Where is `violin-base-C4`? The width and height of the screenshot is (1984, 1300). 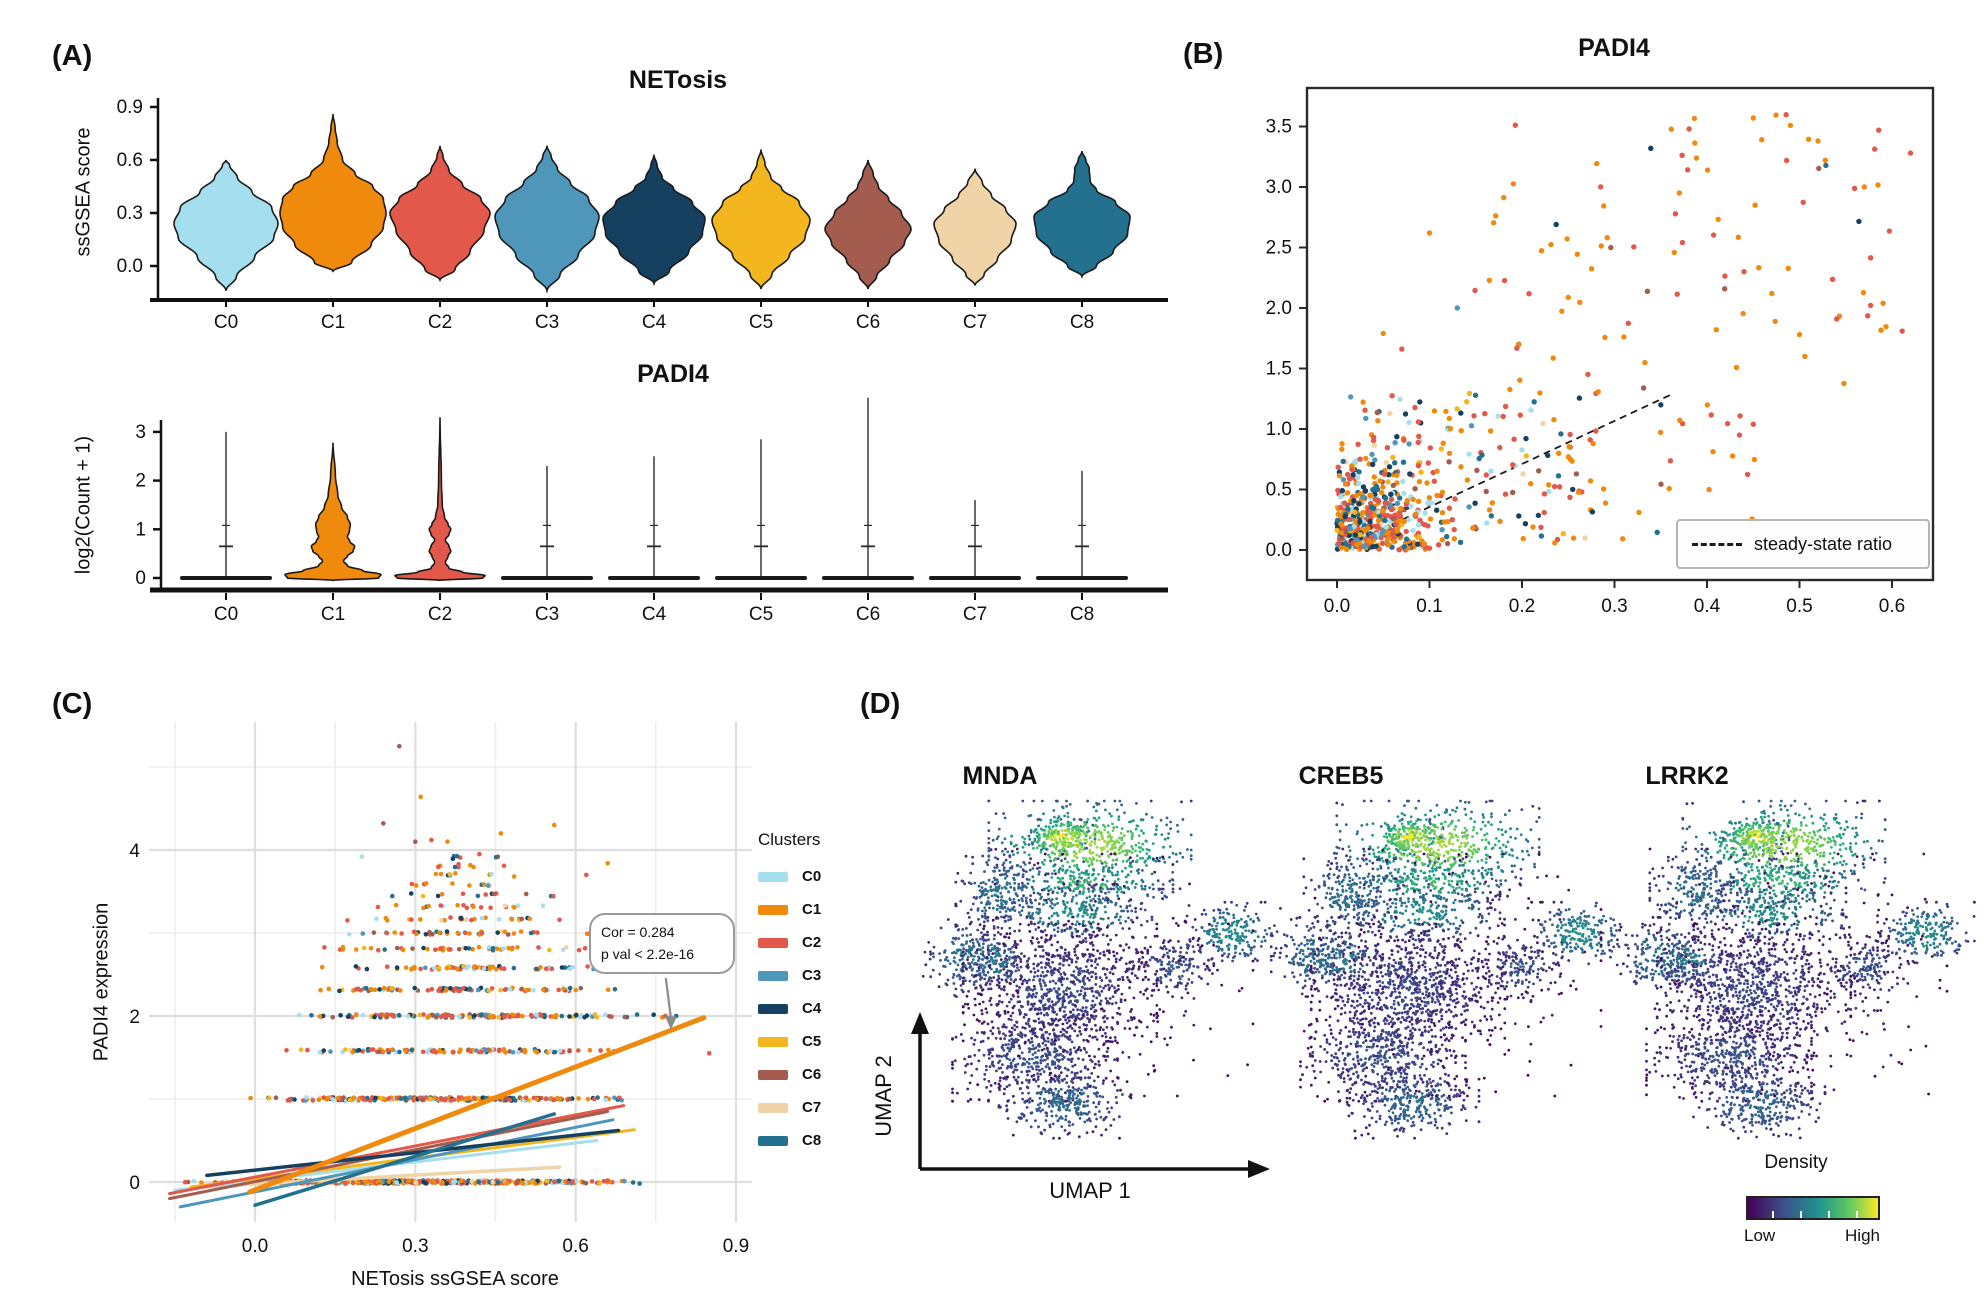
violin-base-C4 is located at coordinates (654, 578).